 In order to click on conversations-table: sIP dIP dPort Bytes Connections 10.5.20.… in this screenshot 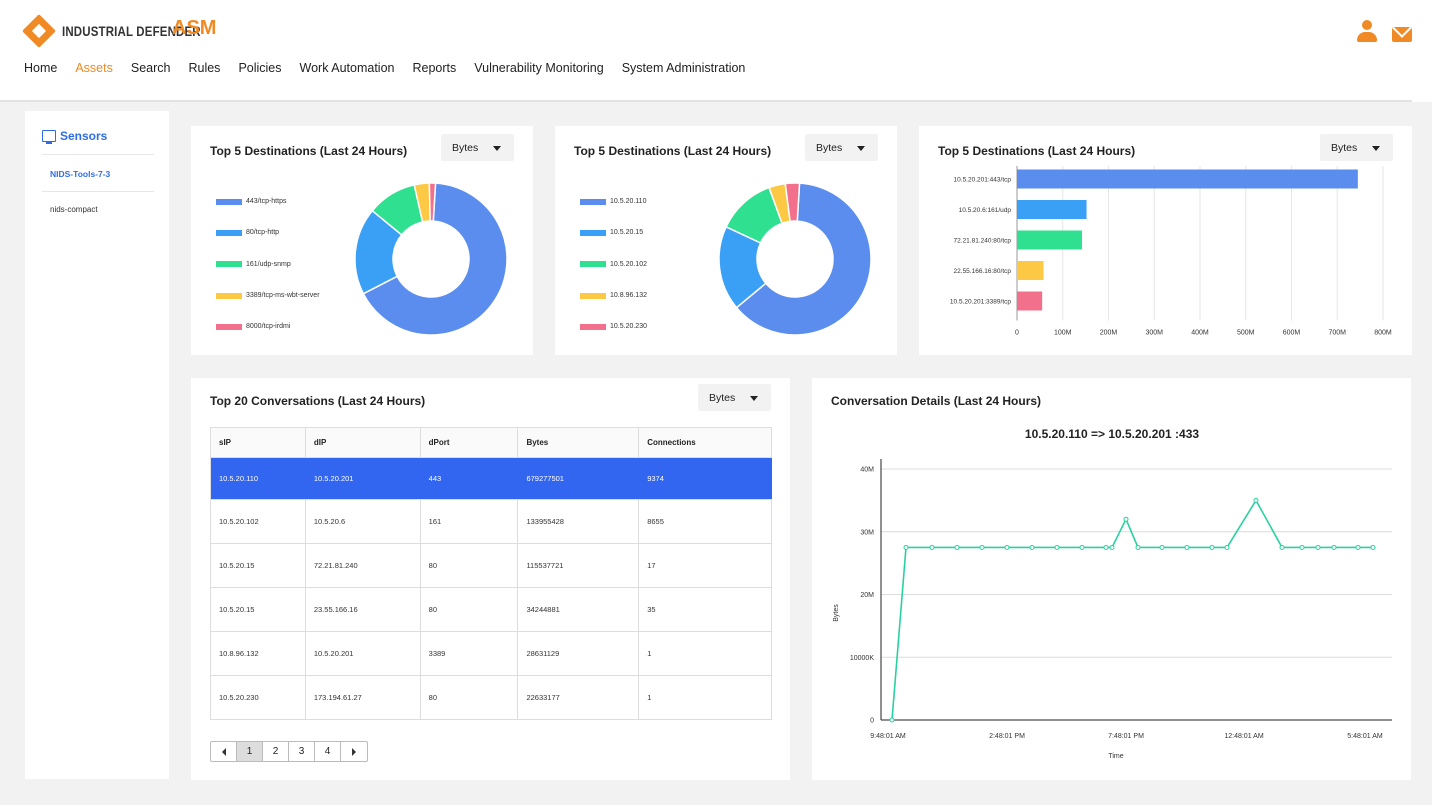, I will do `click(491, 573)`.